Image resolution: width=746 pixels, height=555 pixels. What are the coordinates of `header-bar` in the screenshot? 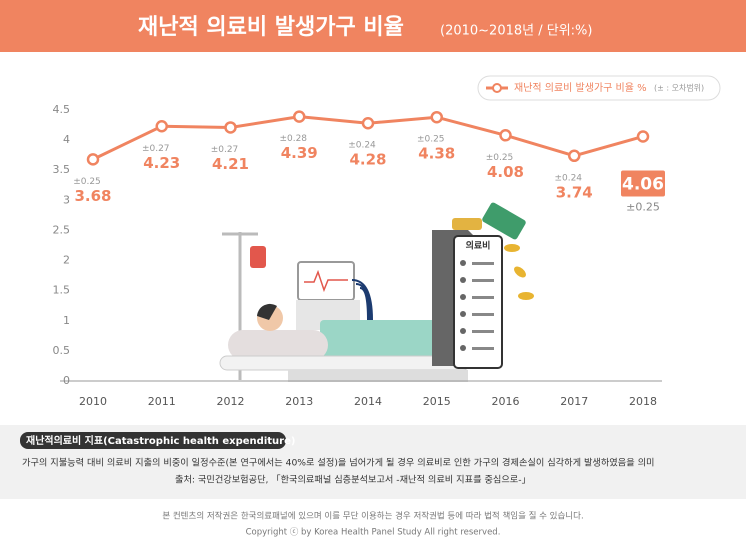 It's located at (373, 26).